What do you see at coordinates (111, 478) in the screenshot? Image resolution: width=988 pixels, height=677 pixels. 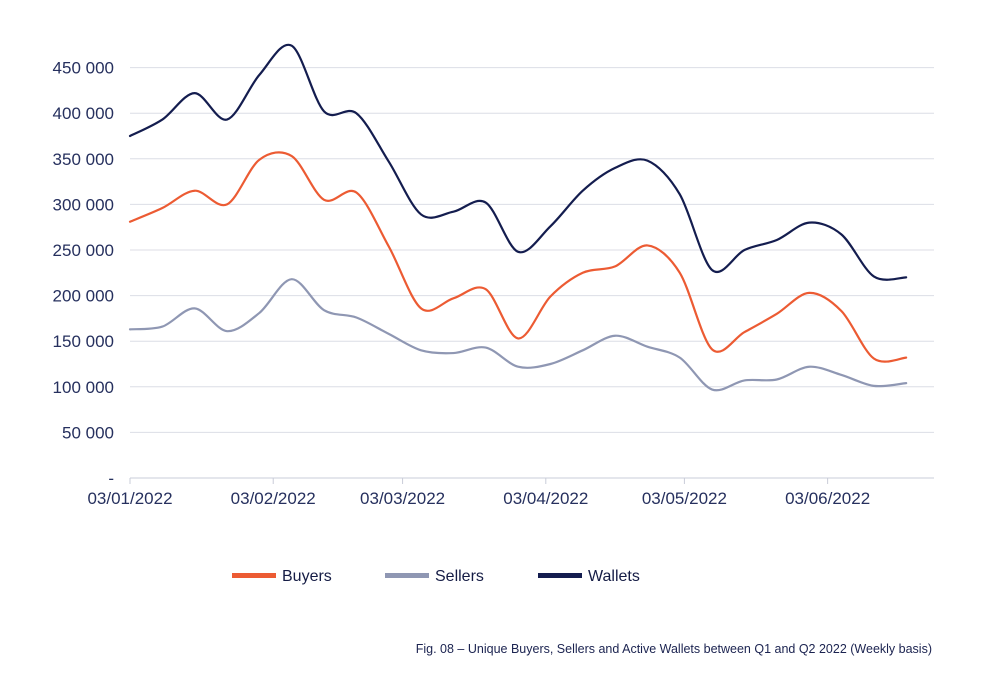 I see `y-tick-label: -` at bounding box center [111, 478].